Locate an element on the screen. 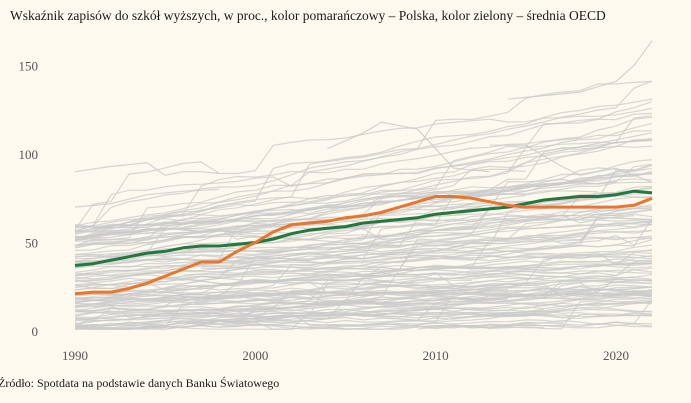 This screenshot has width=691, height=403. x-tick-label: 2000 is located at coordinates (255, 355).